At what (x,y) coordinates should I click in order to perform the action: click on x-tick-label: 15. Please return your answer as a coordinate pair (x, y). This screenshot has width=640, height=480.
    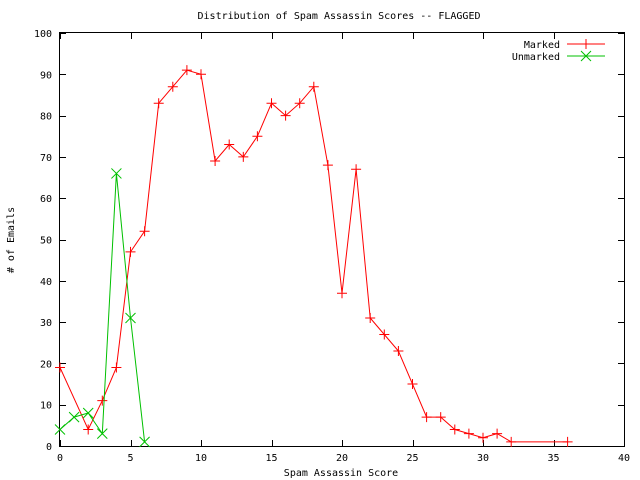
    Looking at the image, I should click on (271, 458).